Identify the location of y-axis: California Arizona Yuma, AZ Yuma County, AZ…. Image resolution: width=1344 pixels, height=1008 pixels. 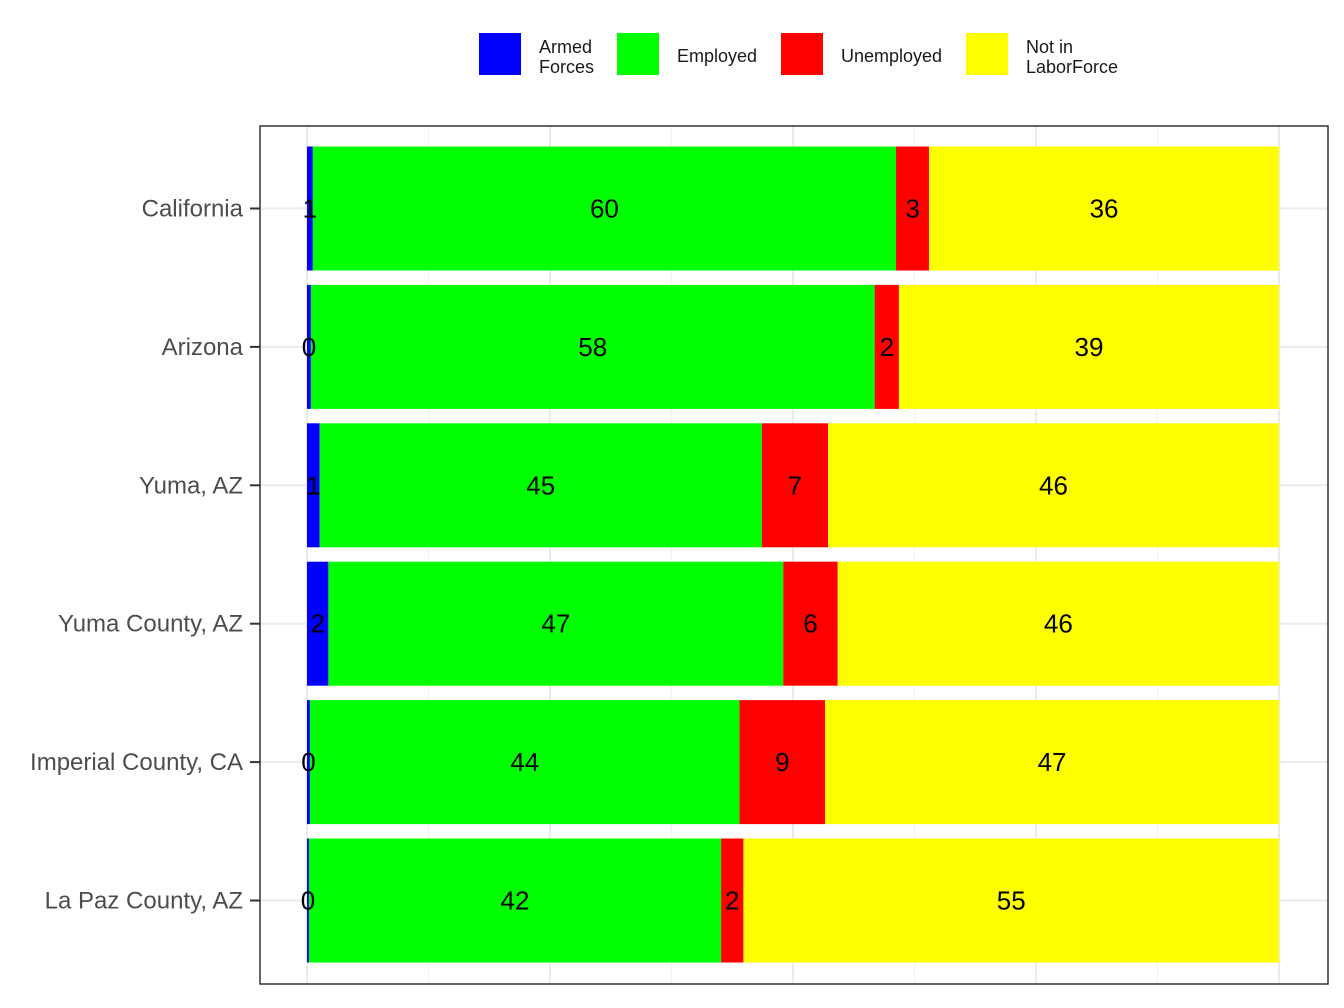
(145, 555).